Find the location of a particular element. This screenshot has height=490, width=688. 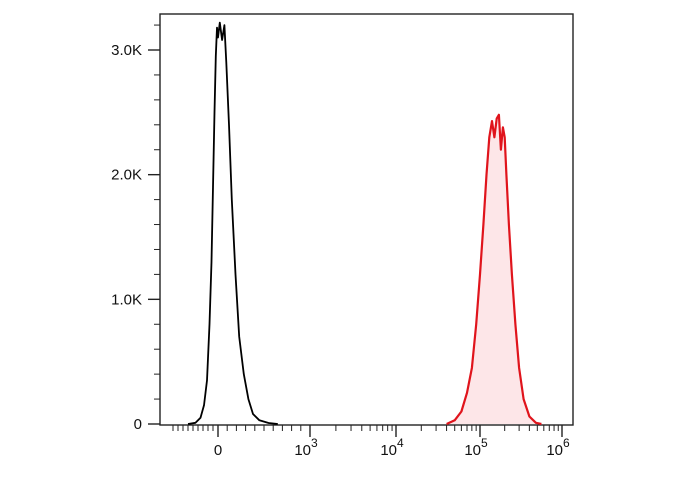

series-1-fill is located at coordinates (494, 269).